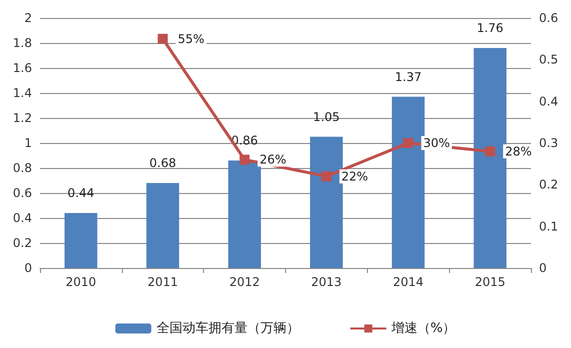 The width and height of the screenshot is (571, 348). What do you see at coordinates (490, 282) in the screenshot?
I see `x-tick-label: 2015` at bounding box center [490, 282].